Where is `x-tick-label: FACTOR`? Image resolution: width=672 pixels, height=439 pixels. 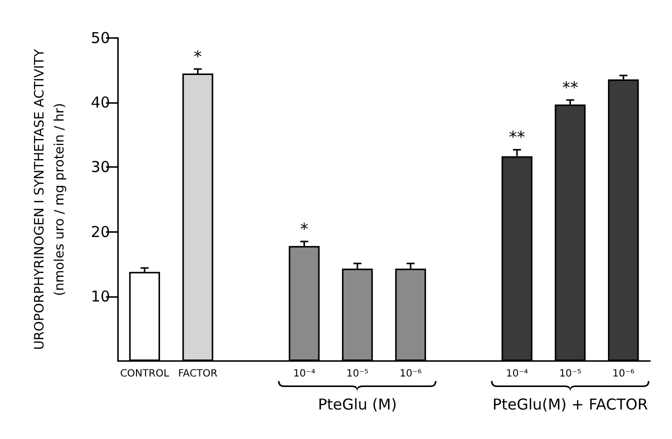 x-tick-label: FACTOR is located at coordinates (198, 374).